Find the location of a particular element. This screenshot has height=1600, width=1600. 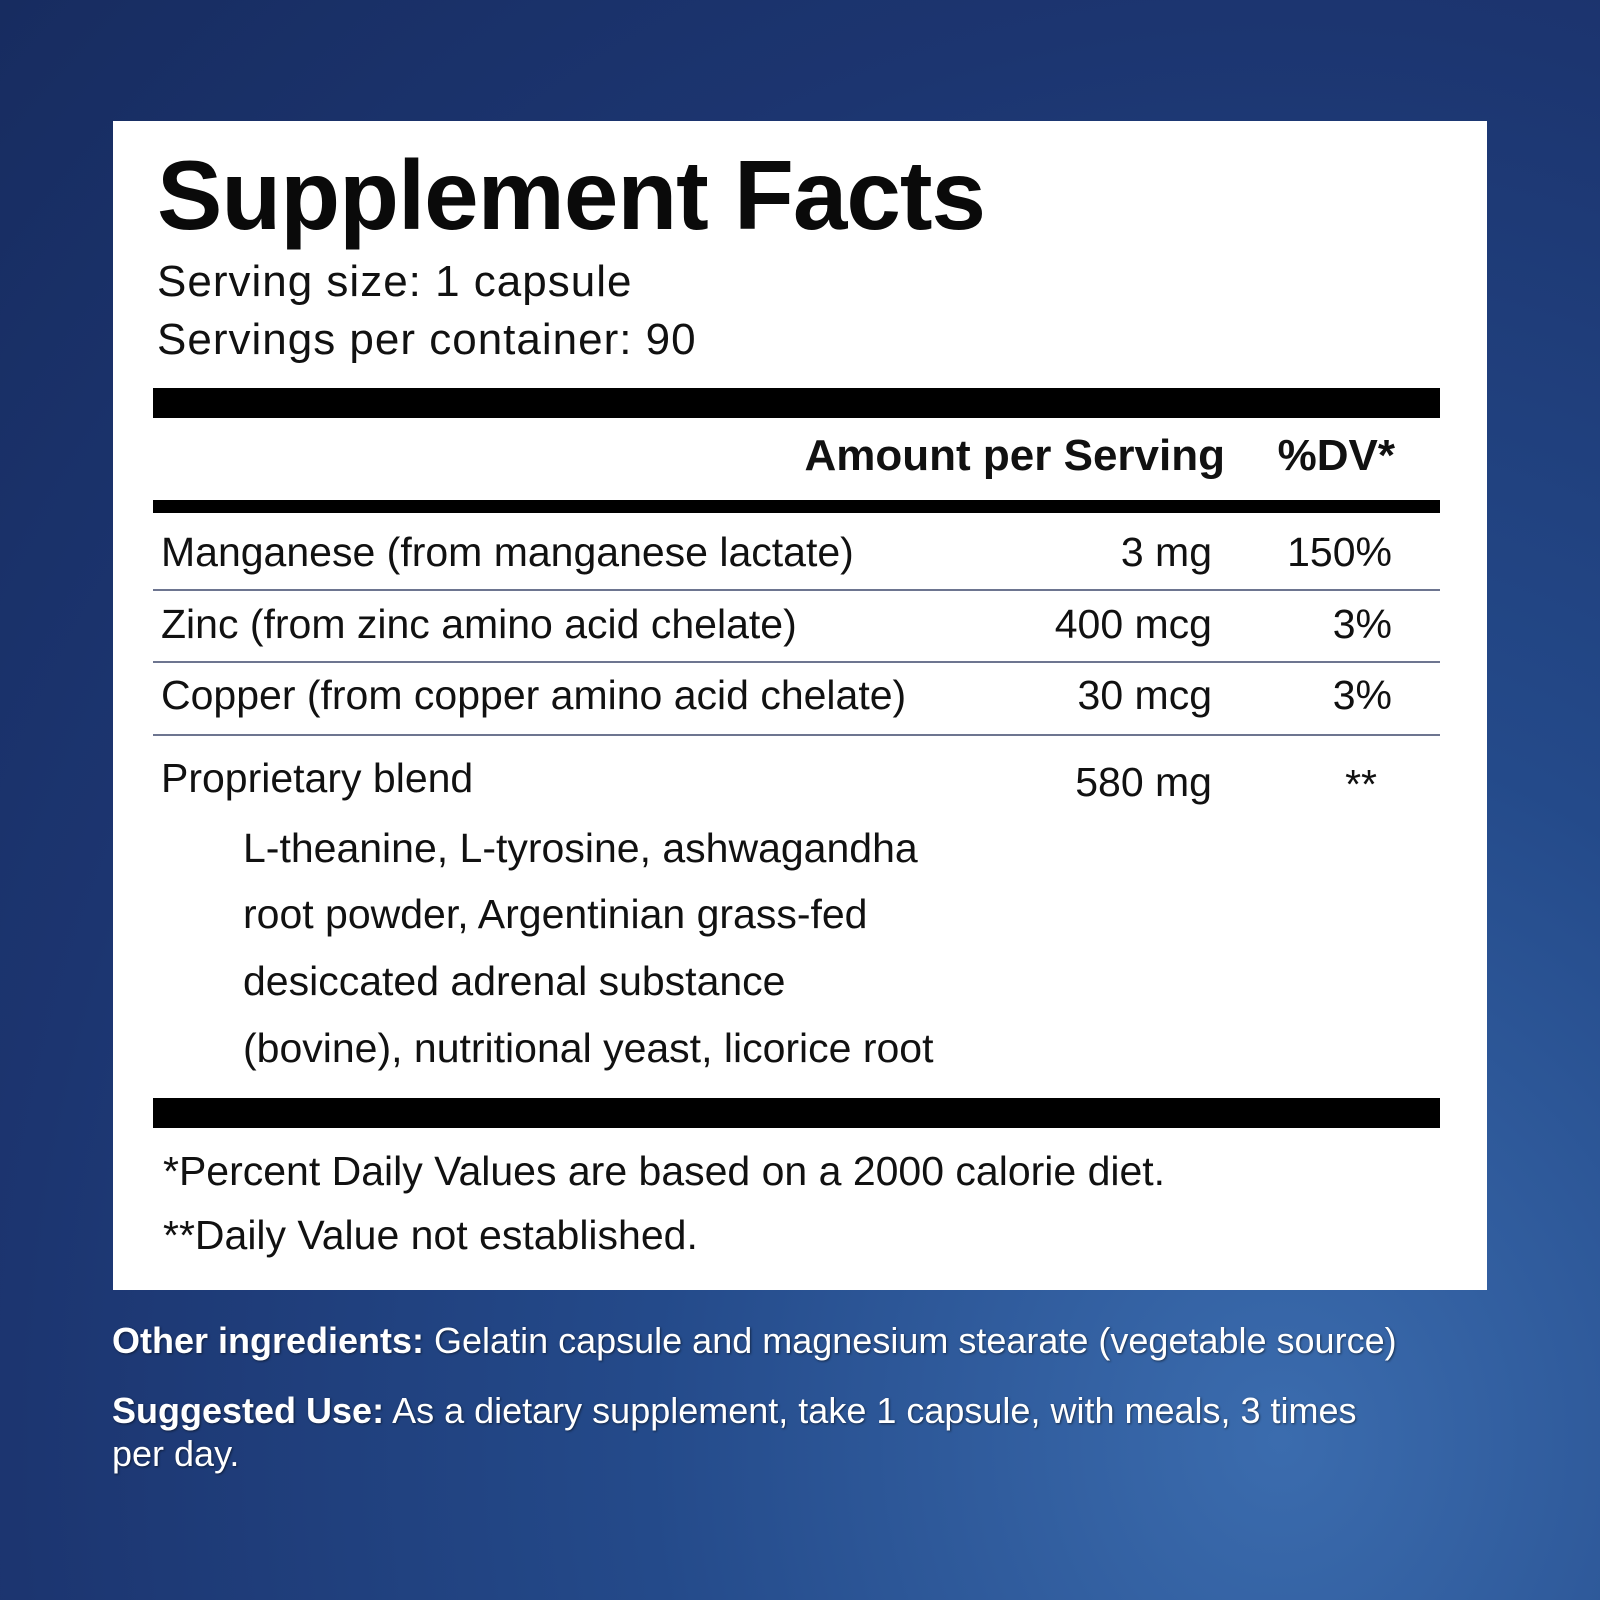

row-name: Proprietary blend is located at coordinates (317, 778).